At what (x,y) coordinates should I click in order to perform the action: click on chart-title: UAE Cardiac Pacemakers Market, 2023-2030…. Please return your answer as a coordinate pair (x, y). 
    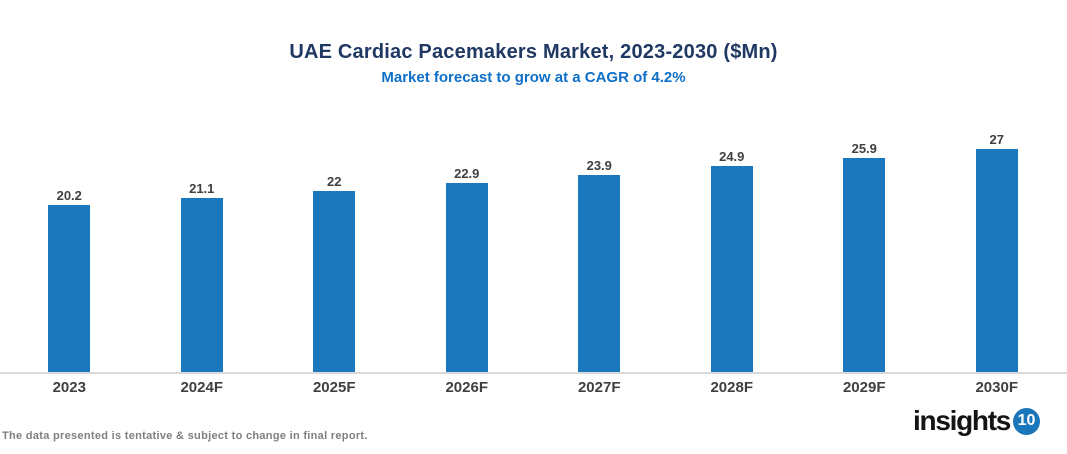
    Looking at the image, I should click on (533, 52).